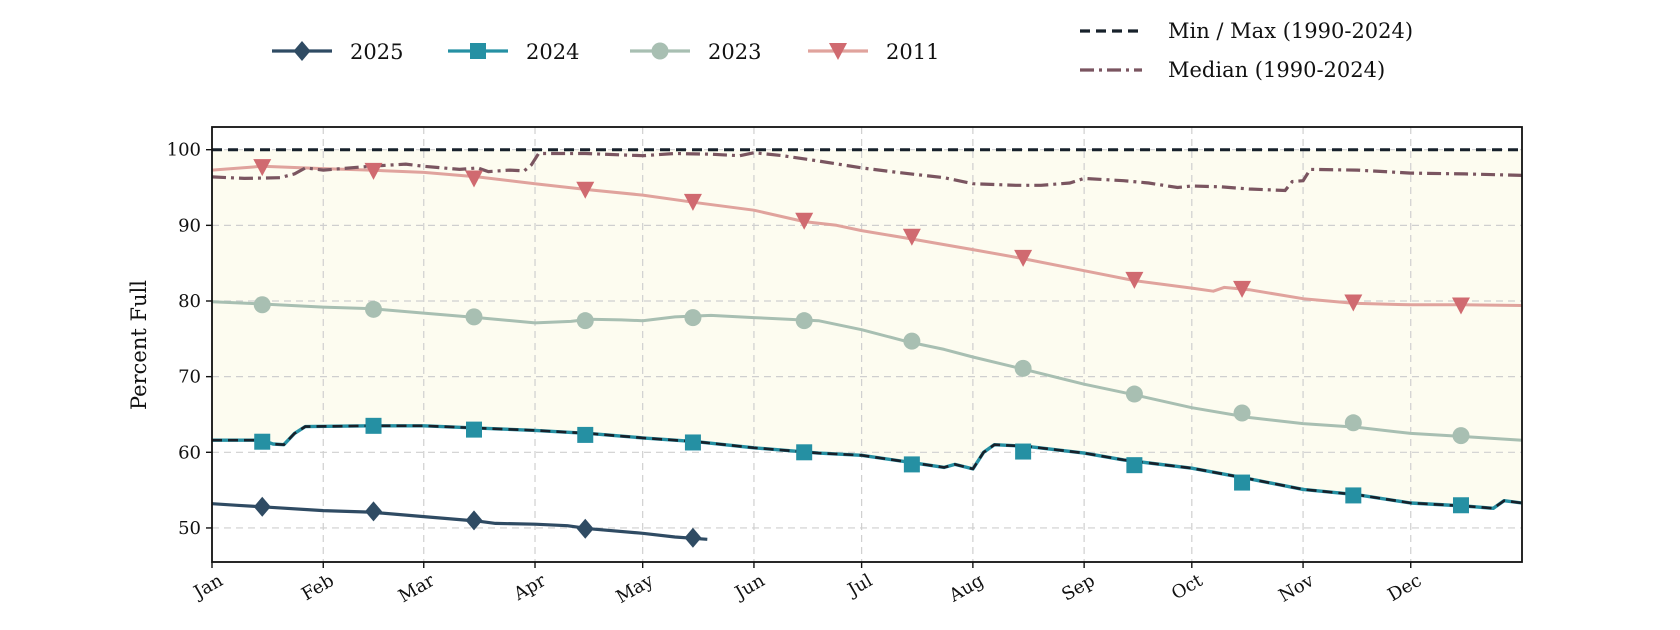 The image size is (1680, 630). Describe the element at coordinates (189, 528) in the screenshot. I see `y-tick-label: 50` at that location.